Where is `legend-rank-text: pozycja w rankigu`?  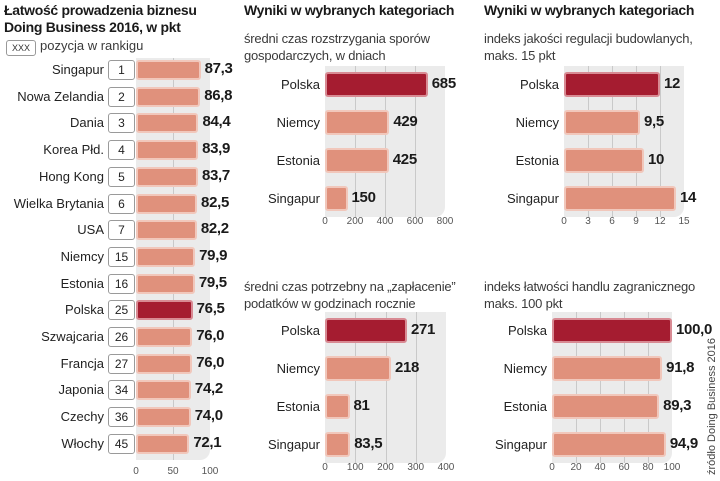 legend-rank-text: pozycja w rankigu is located at coordinates (92, 45).